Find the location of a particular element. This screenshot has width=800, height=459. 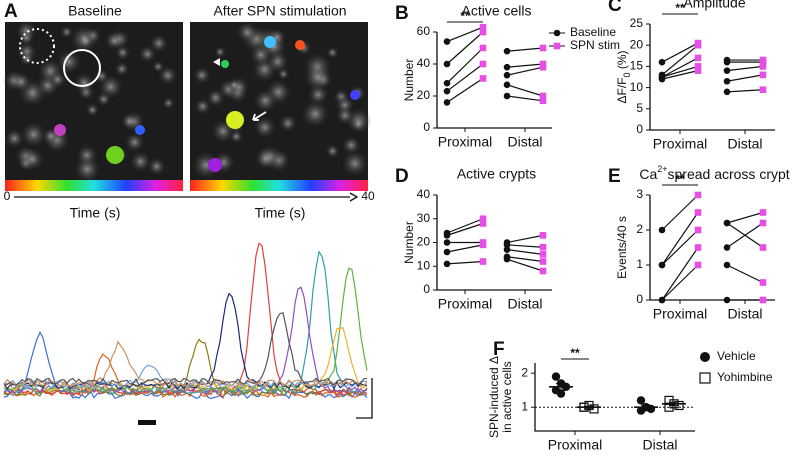

chart-title: Amplitude is located at coordinates (714, 5).